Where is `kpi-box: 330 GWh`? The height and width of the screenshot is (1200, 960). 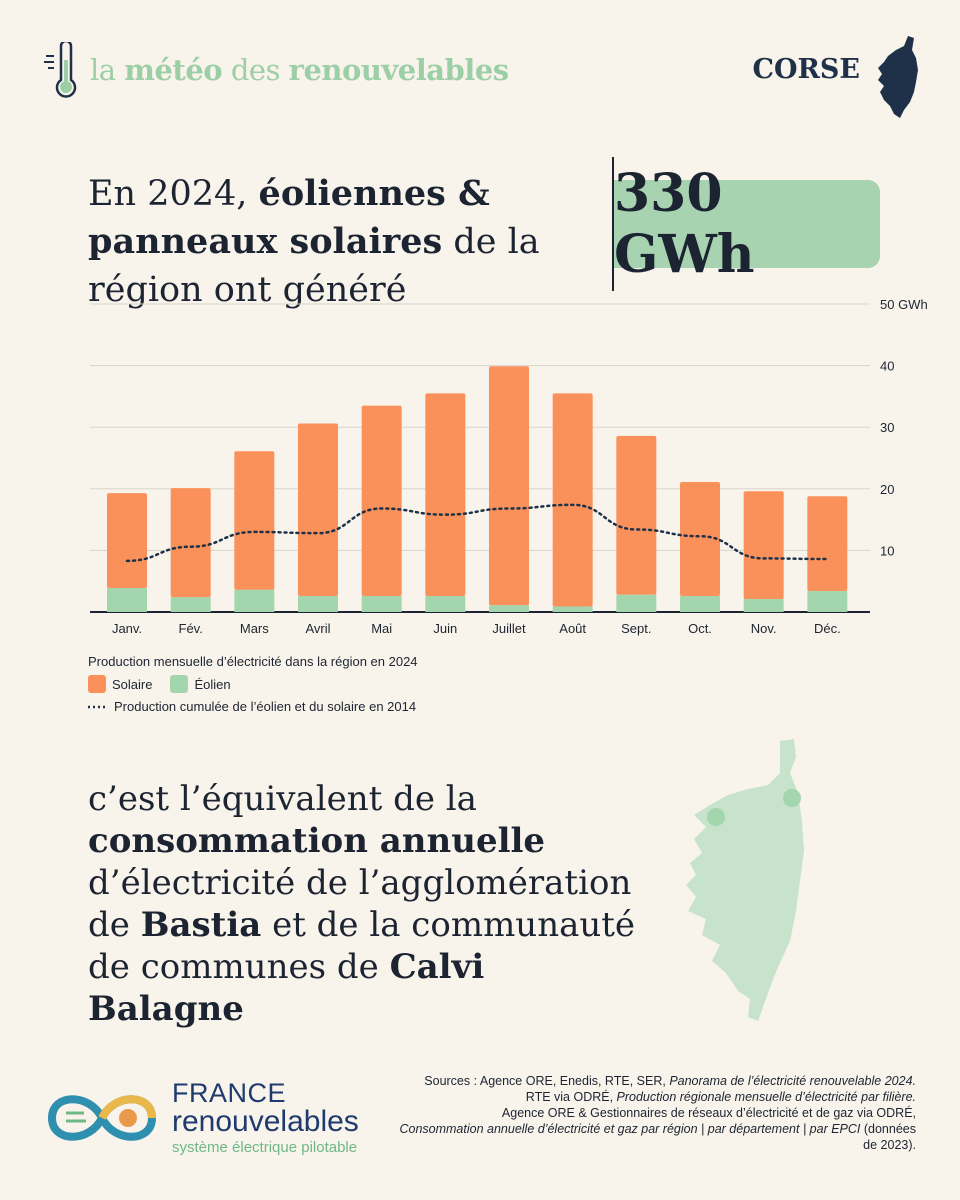
kpi-box: 330 GWh is located at coordinates (747, 224).